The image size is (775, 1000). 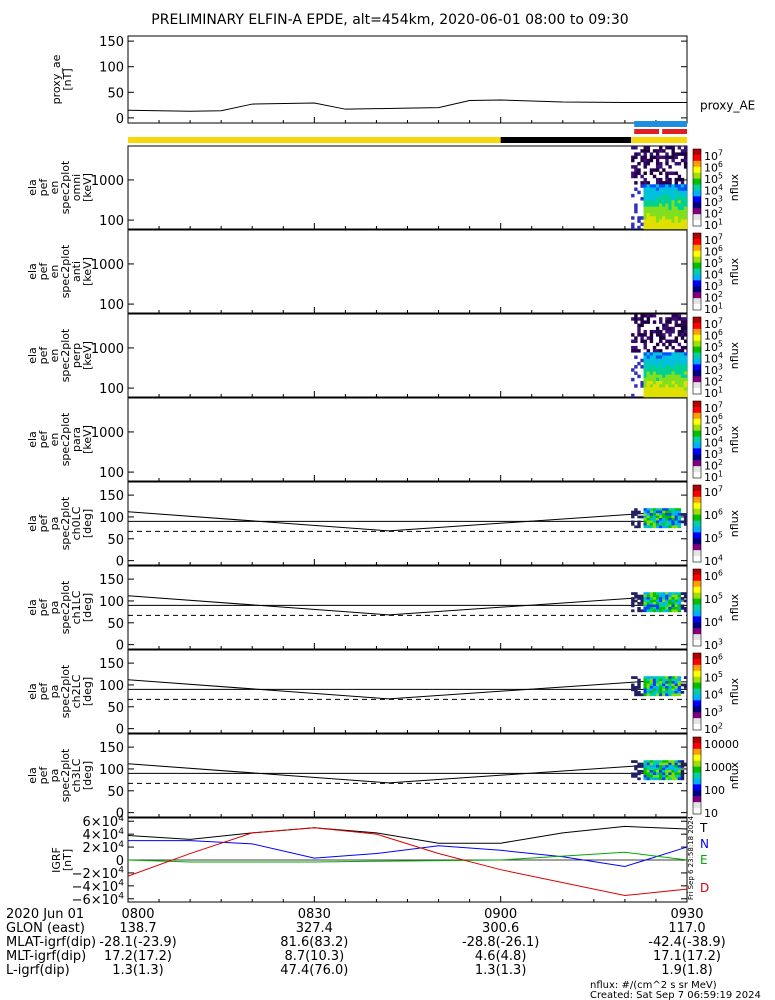 What do you see at coordinates (32, 523) in the screenshot?
I see `y-axis-label-line: ela` at bounding box center [32, 523].